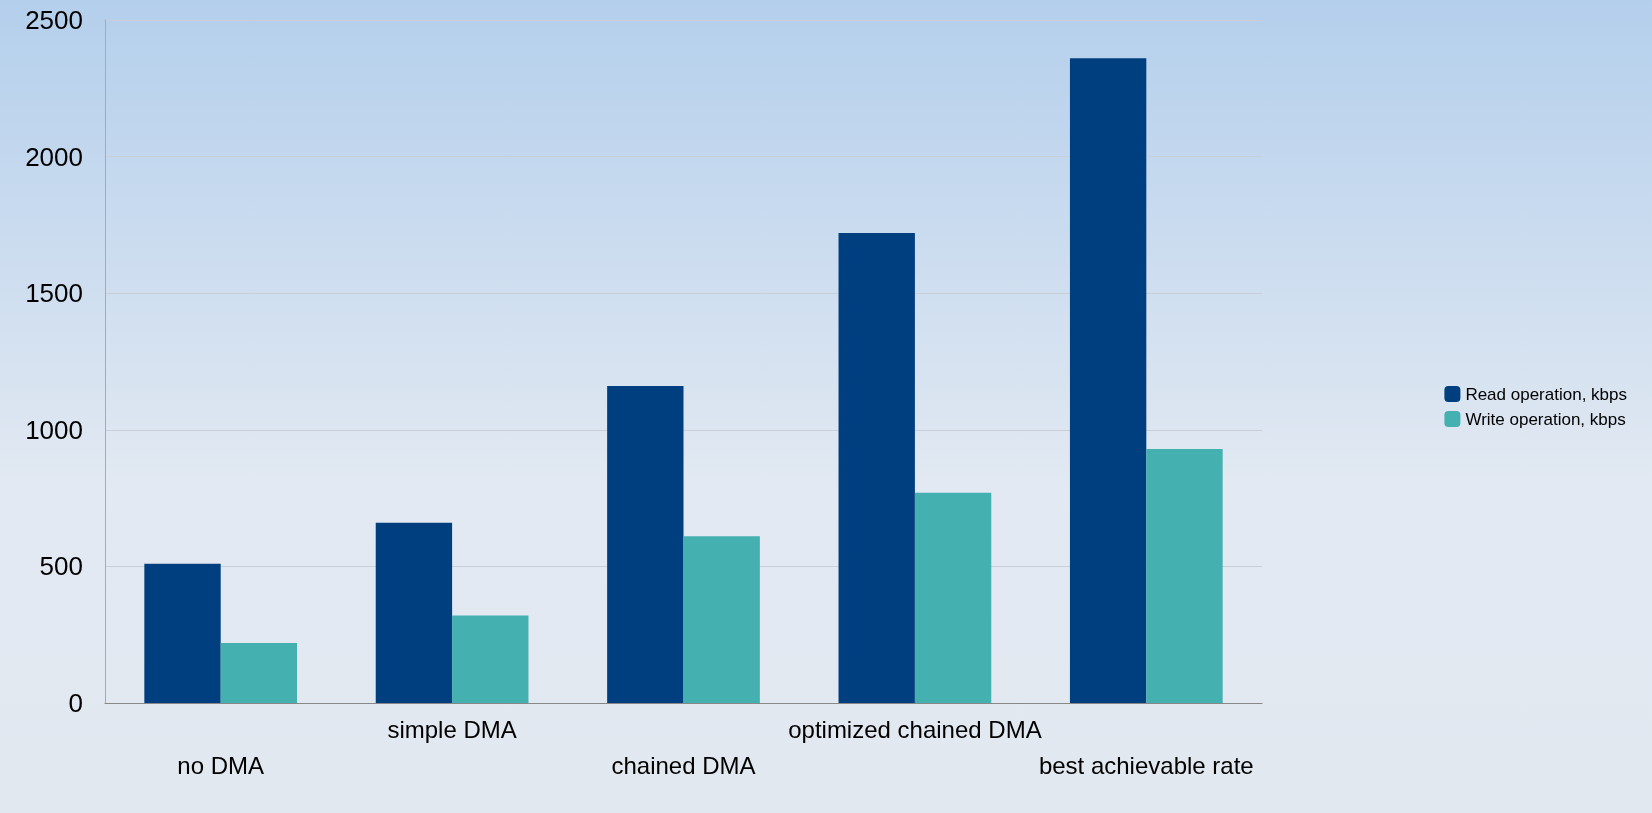  What do you see at coordinates (1146, 765) in the screenshot?
I see `x-tick-label: best achievable rate` at bounding box center [1146, 765].